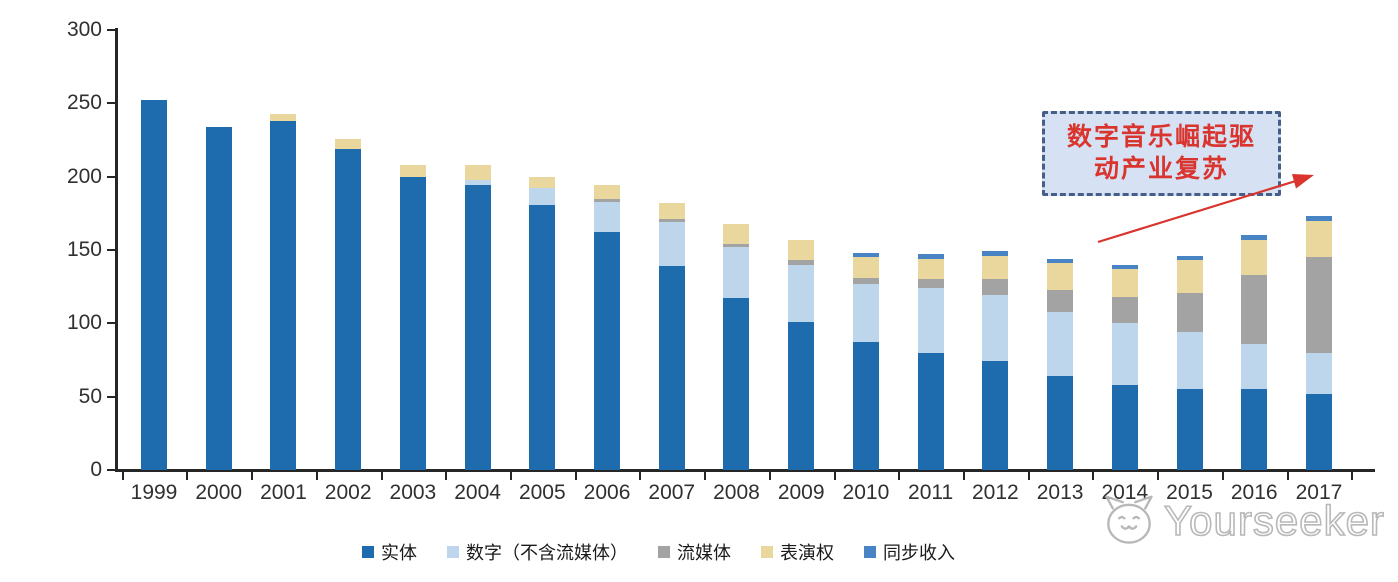  What do you see at coordinates (1189, 258) in the screenshot?
I see `bar-segment-同步收入-2015` at bounding box center [1189, 258].